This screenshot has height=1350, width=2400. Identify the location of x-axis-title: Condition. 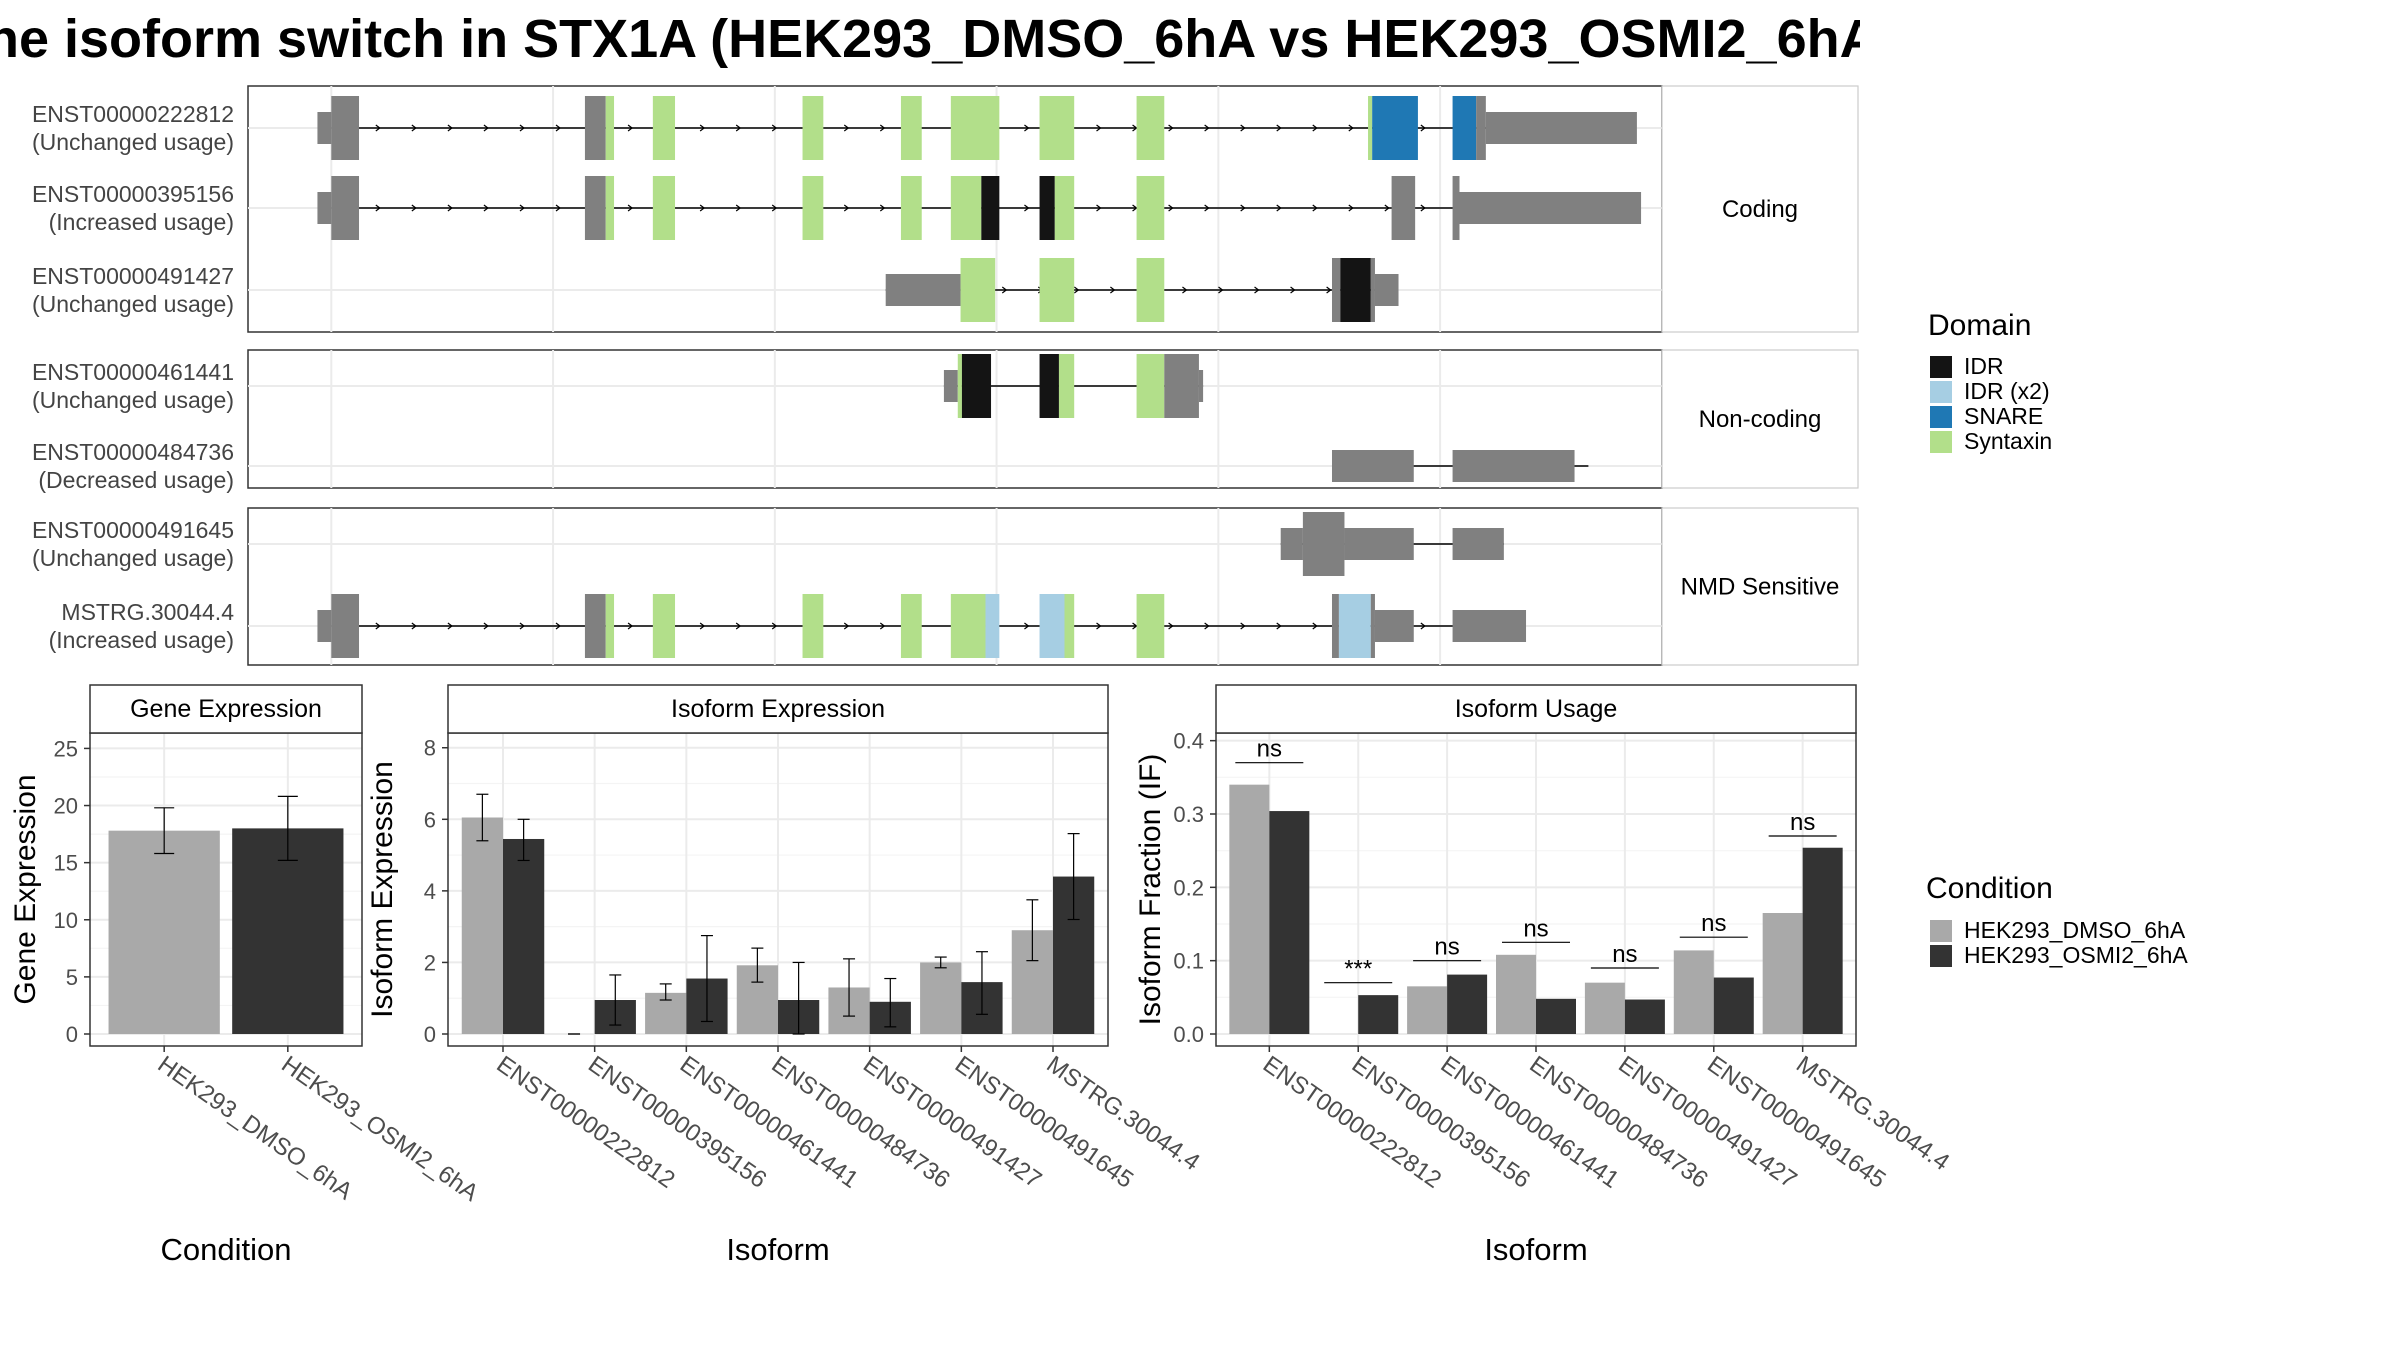
(226, 1249).